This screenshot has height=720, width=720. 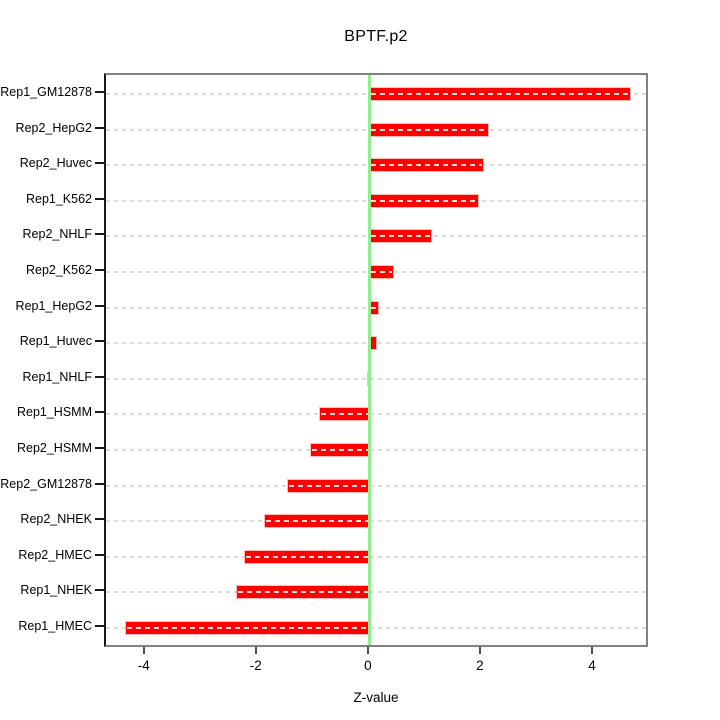 I want to click on x-axis-tick-label: 2, so click(x=480, y=665).